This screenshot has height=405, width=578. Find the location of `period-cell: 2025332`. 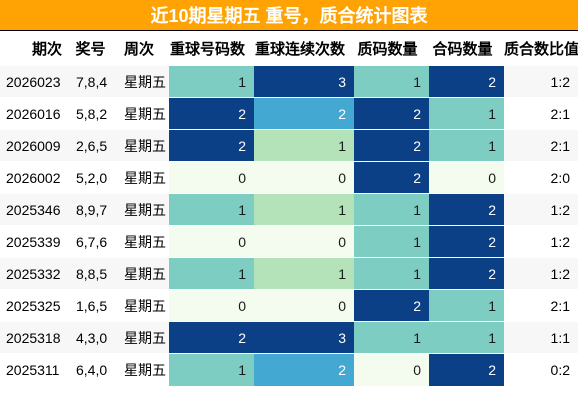

period-cell: 2025332 is located at coordinates (36, 273).